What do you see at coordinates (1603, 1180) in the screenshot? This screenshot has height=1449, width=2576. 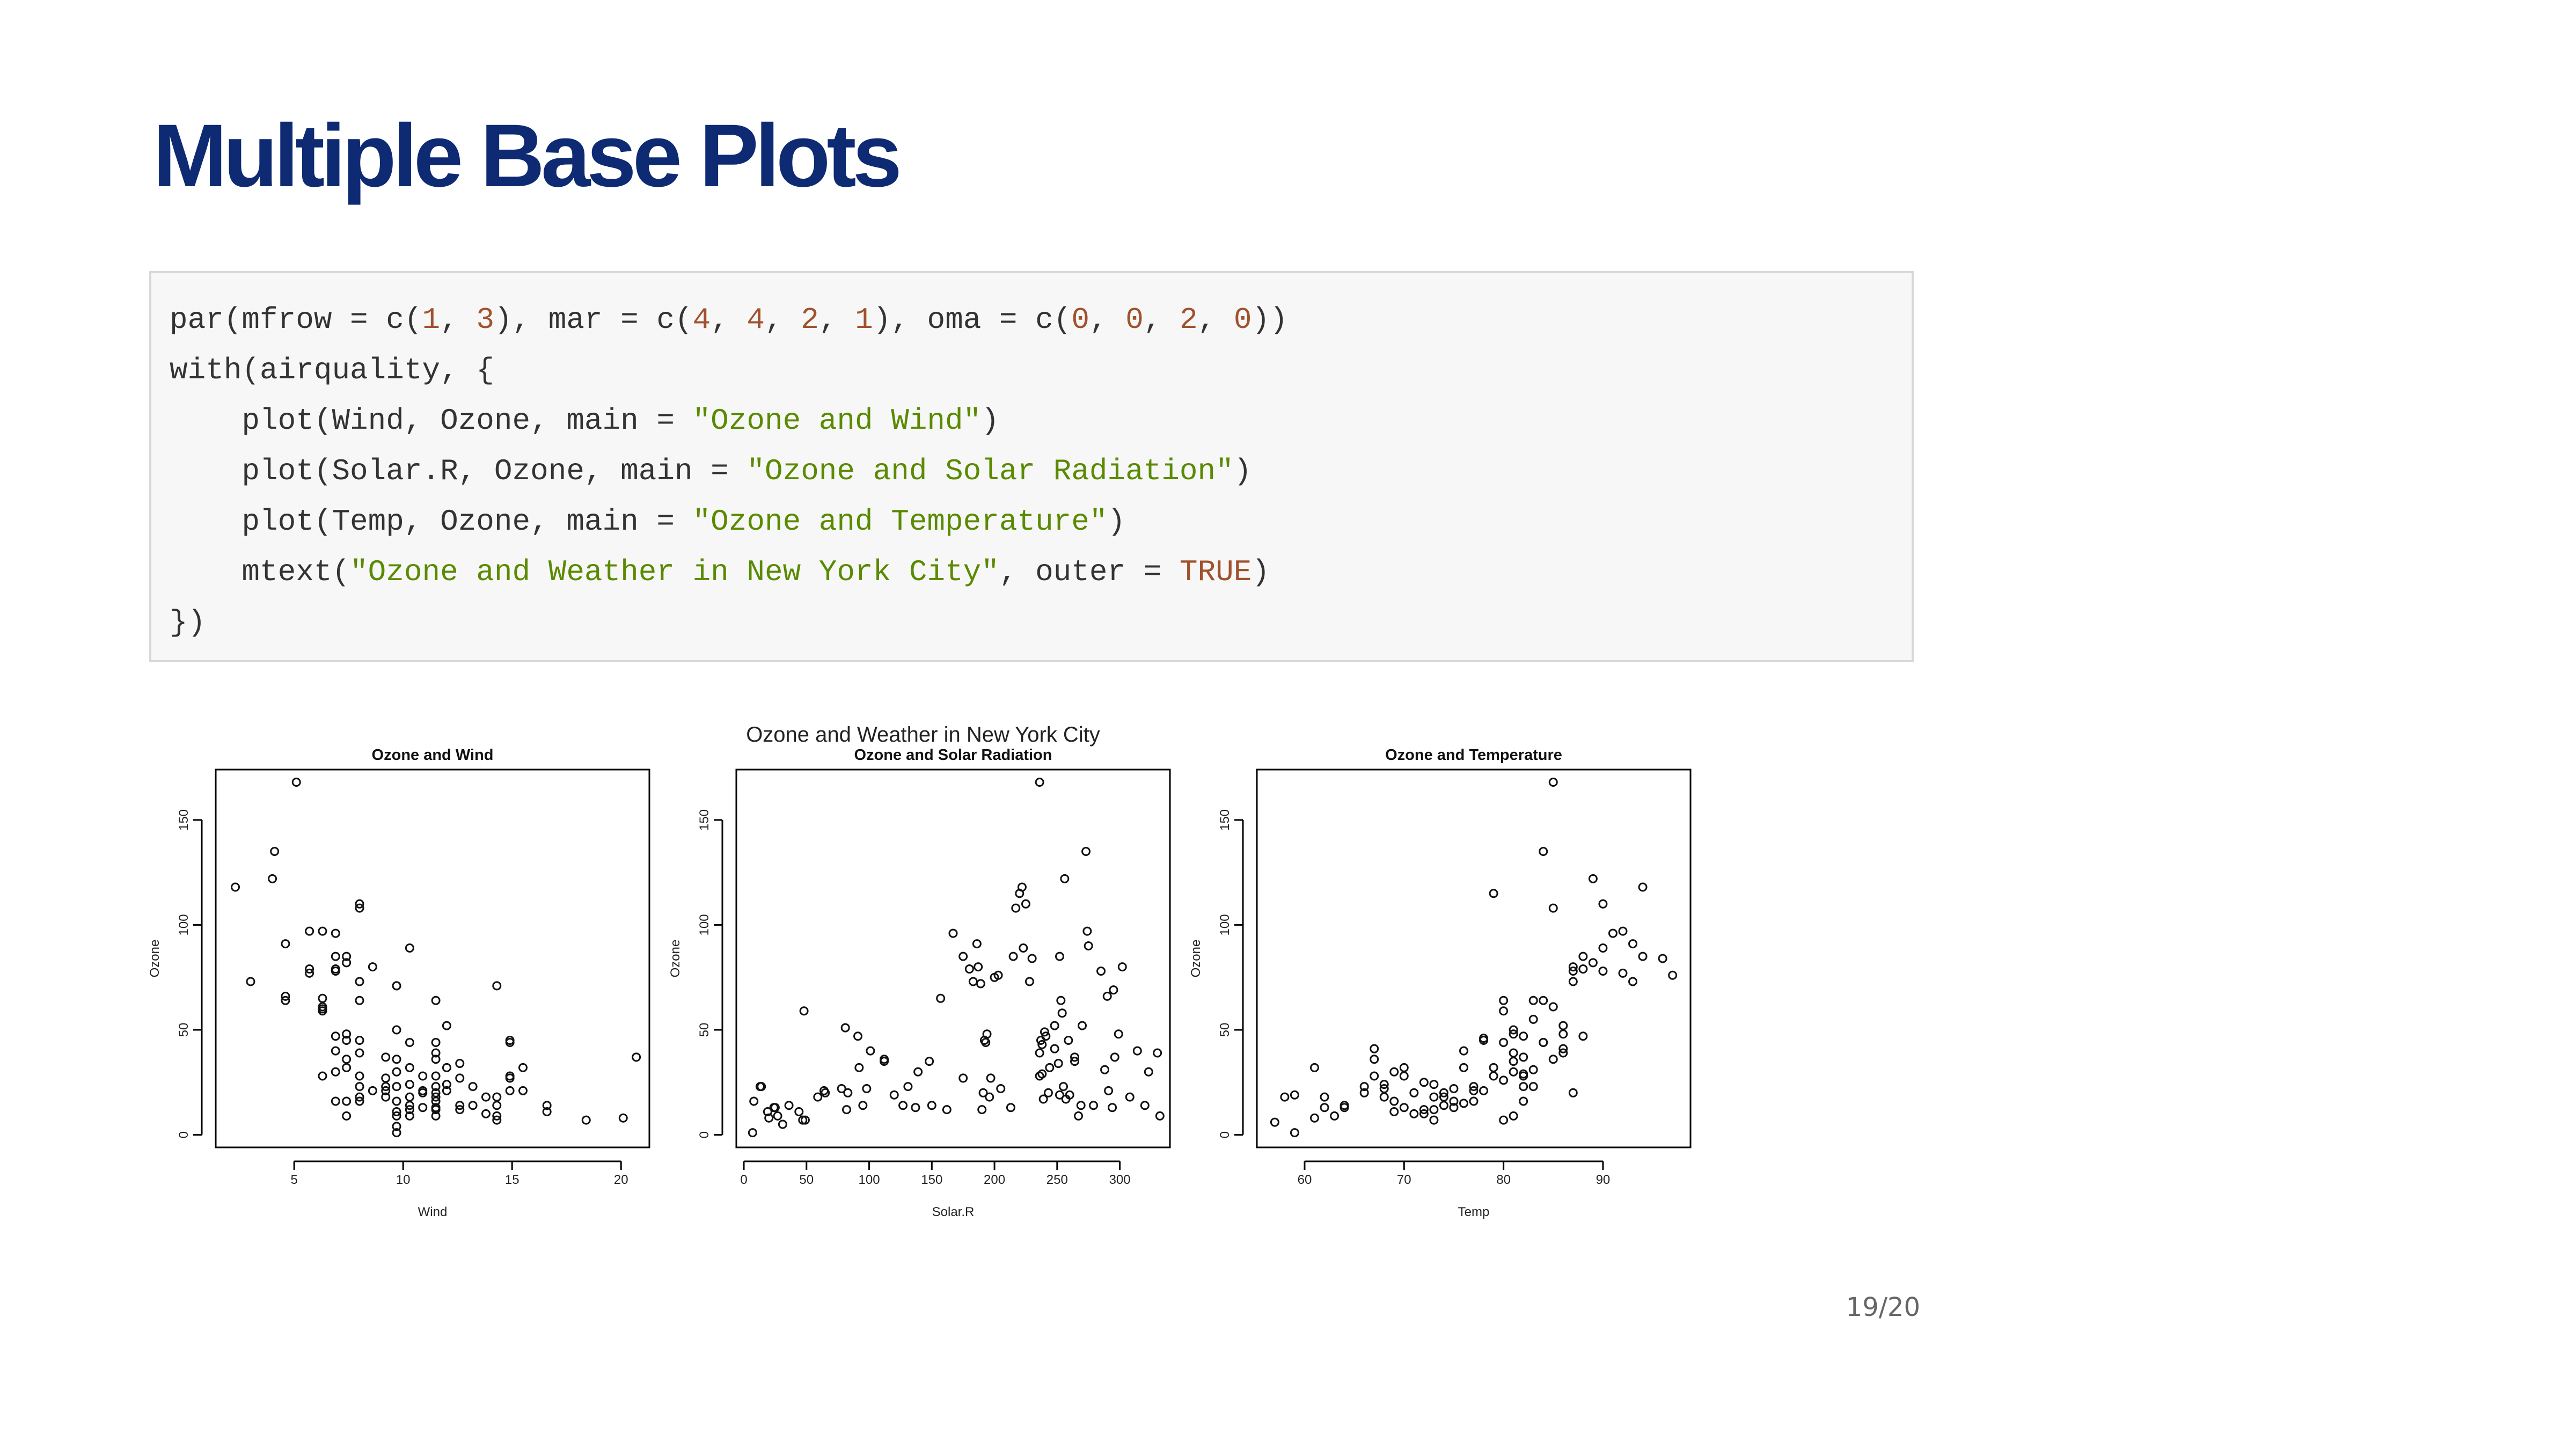 I see `x-tick-label: 90` at bounding box center [1603, 1180].